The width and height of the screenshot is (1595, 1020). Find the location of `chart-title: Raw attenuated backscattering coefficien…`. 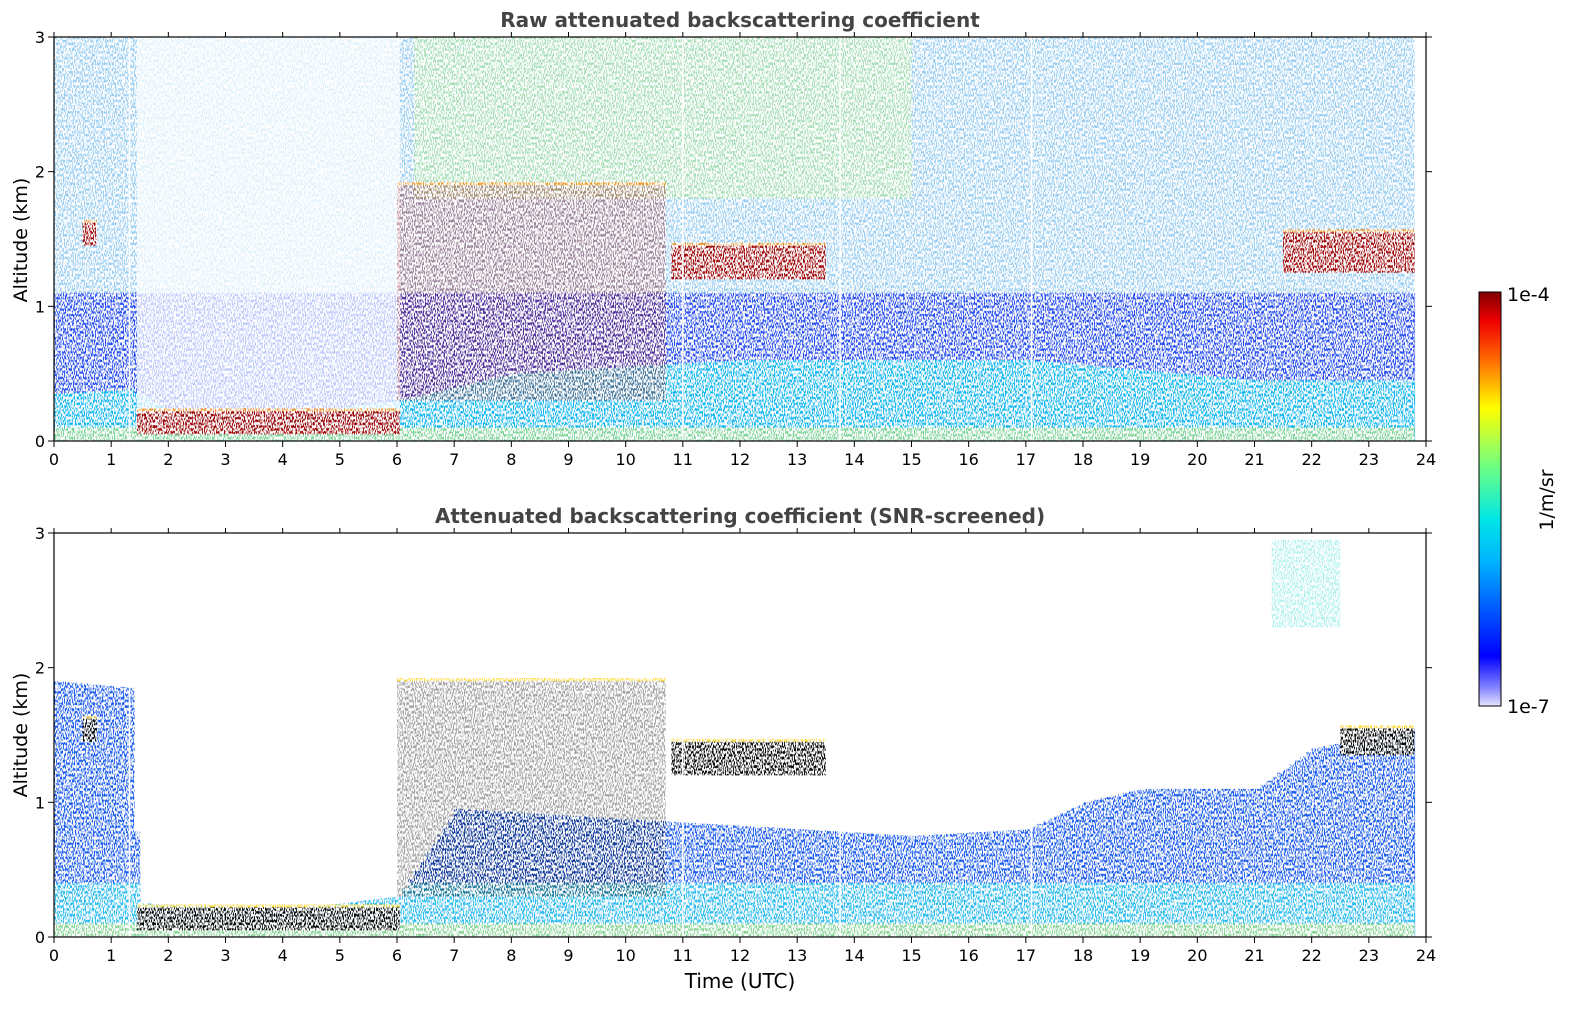

chart-title: Raw attenuated backscattering coefficien… is located at coordinates (740, 20).